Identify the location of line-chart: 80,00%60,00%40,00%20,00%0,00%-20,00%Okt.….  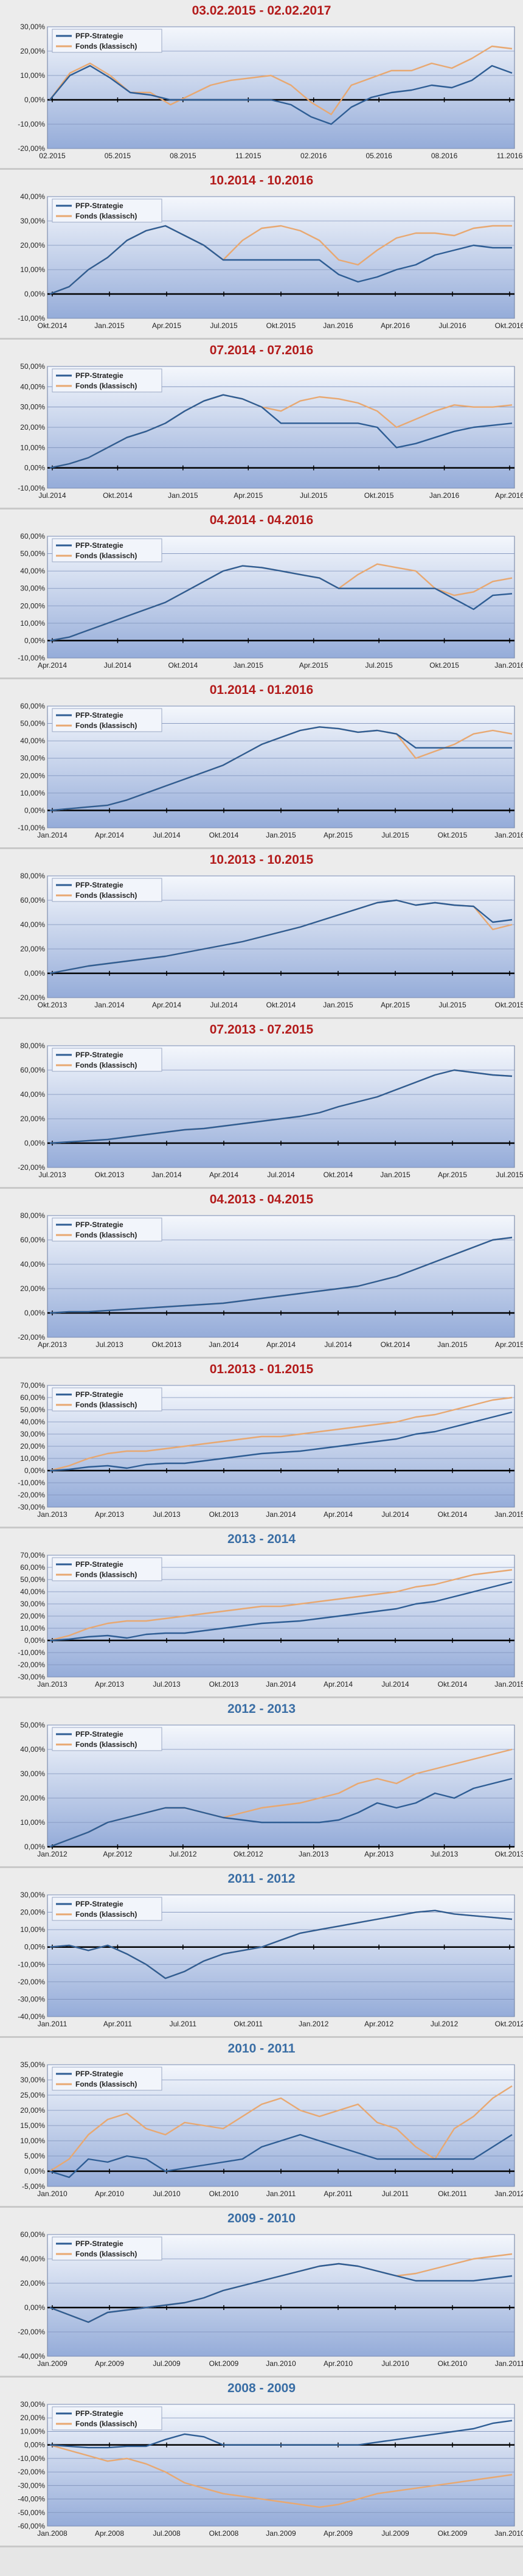
(270, 941).